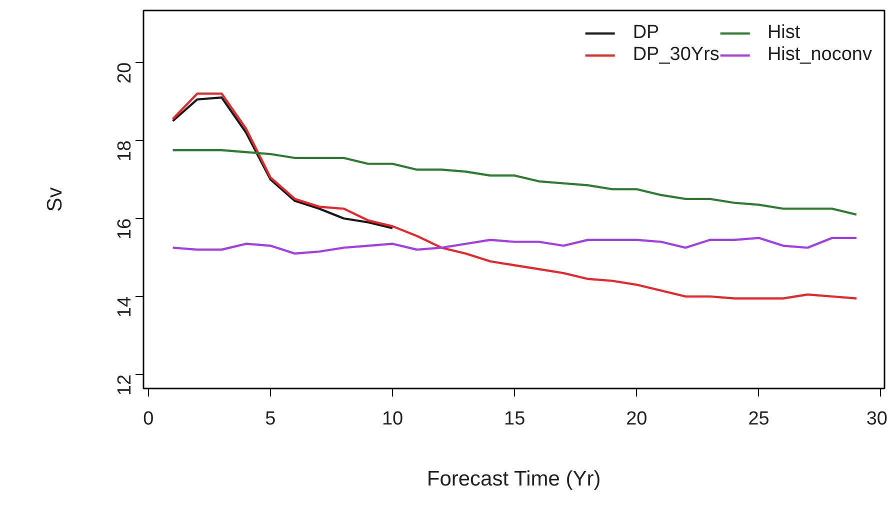 This screenshot has width=887, height=530. Describe the element at coordinates (759, 419) in the screenshot. I see `x-tick-label: 25` at that location.